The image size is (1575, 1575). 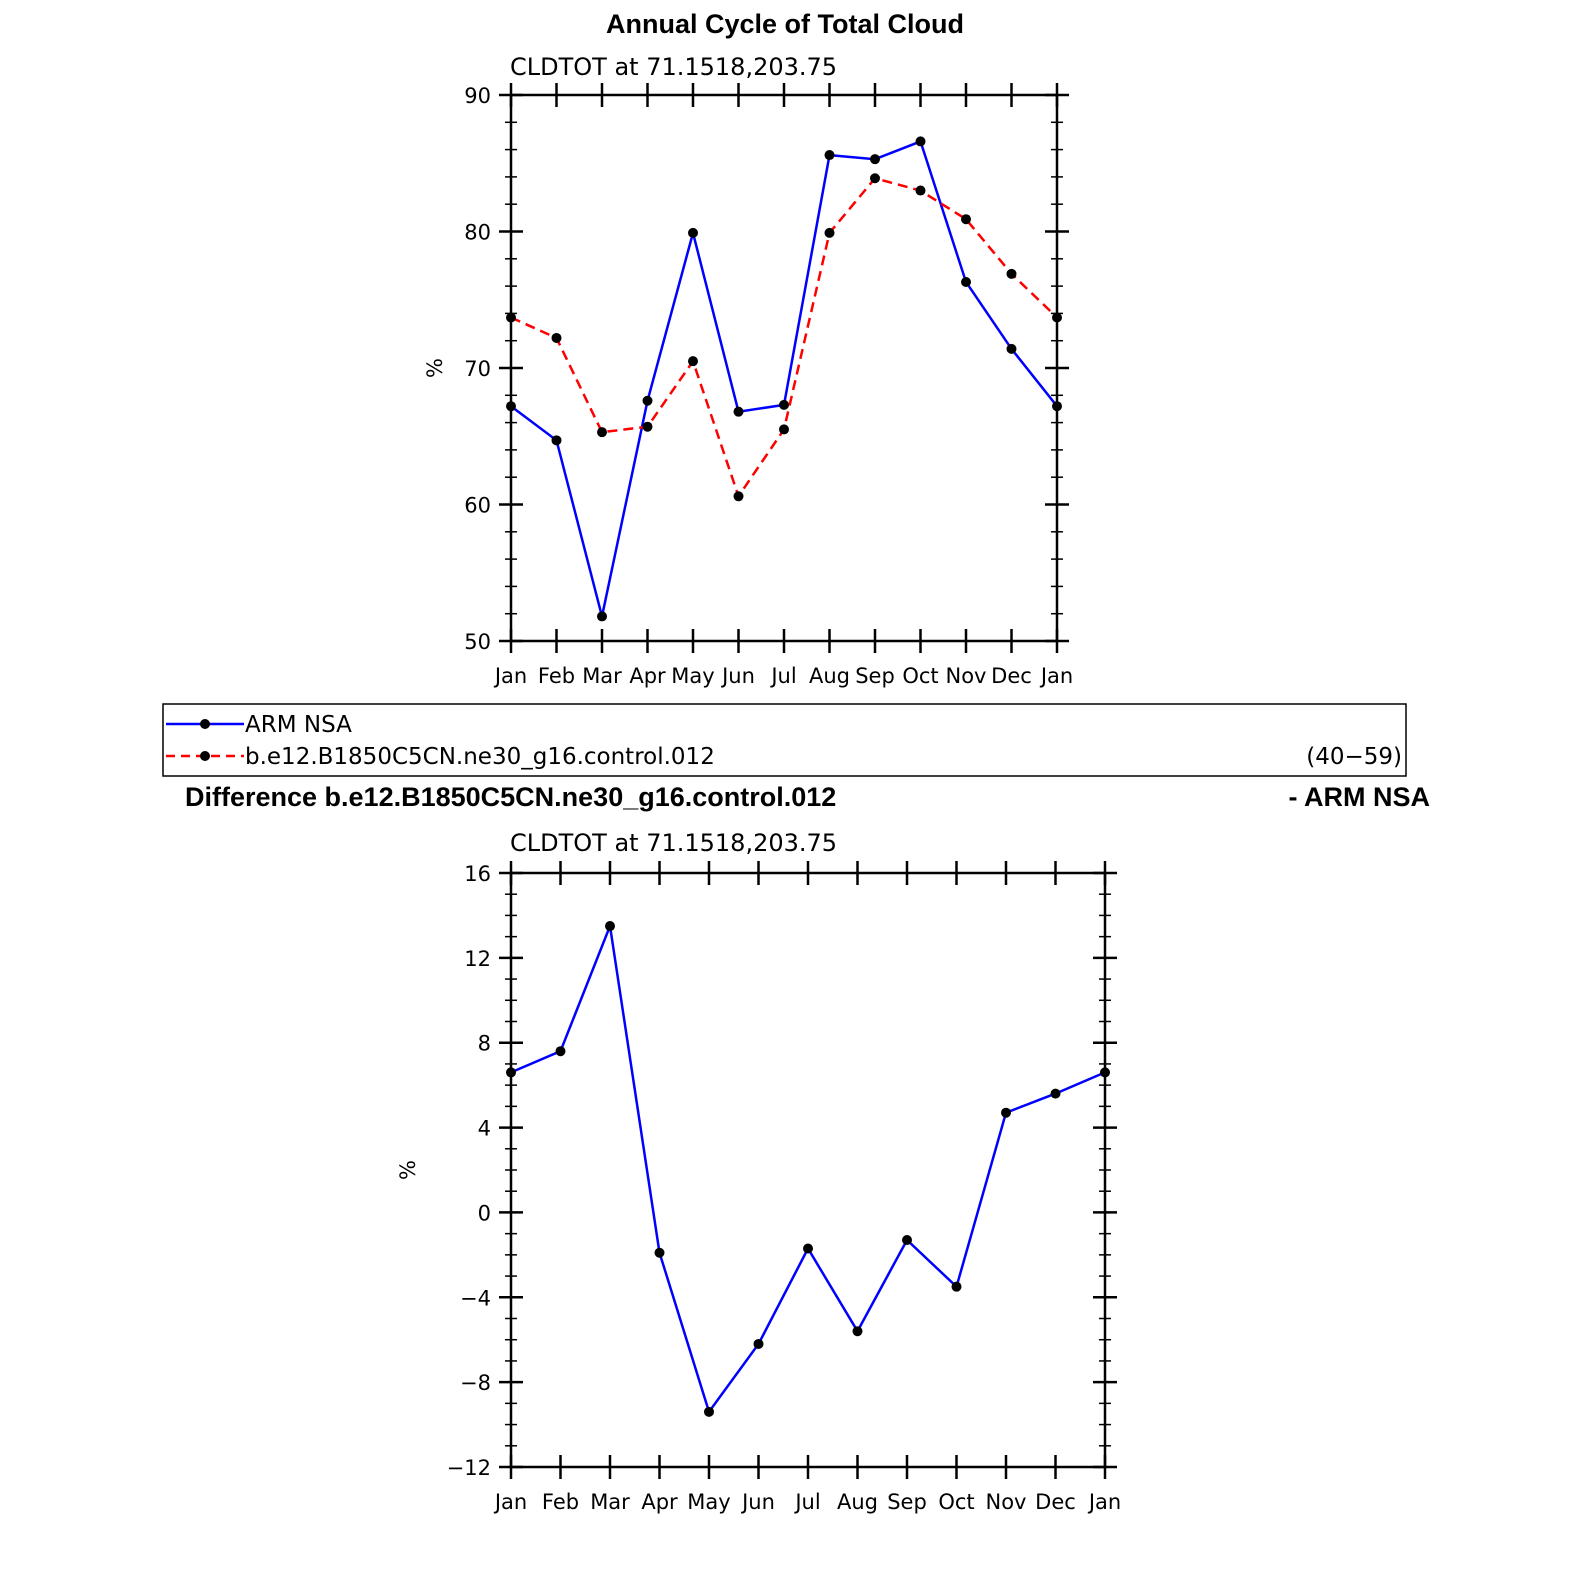 What do you see at coordinates (484, 1044) in the screenshot?
I see `chart2-ytick-label: 8` at bounding box center [484, 1044].